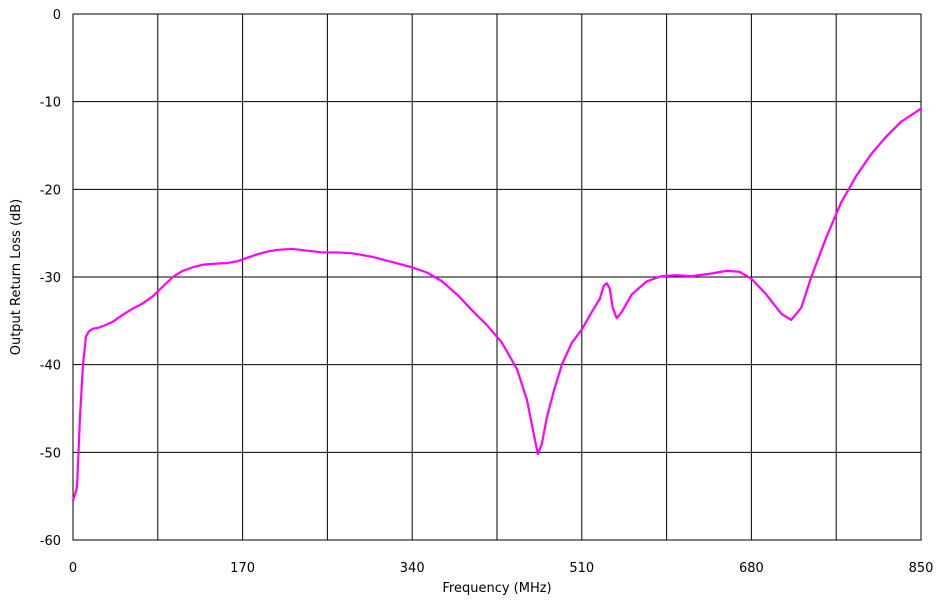 The width and height of the screenshot is (939, 606). What do you see at coordinates (751, 568) in the screenshot?
I see `x-tick-label: 680` at bounding box center [751, 568].